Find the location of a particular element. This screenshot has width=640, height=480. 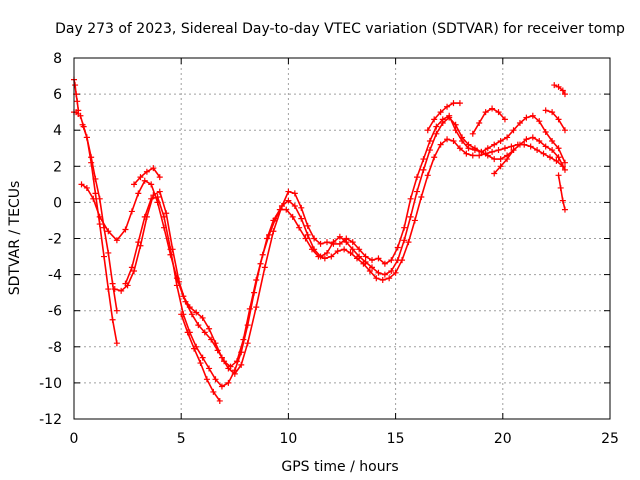

x-tick-label: 5 is located at coordinates (181, 439).